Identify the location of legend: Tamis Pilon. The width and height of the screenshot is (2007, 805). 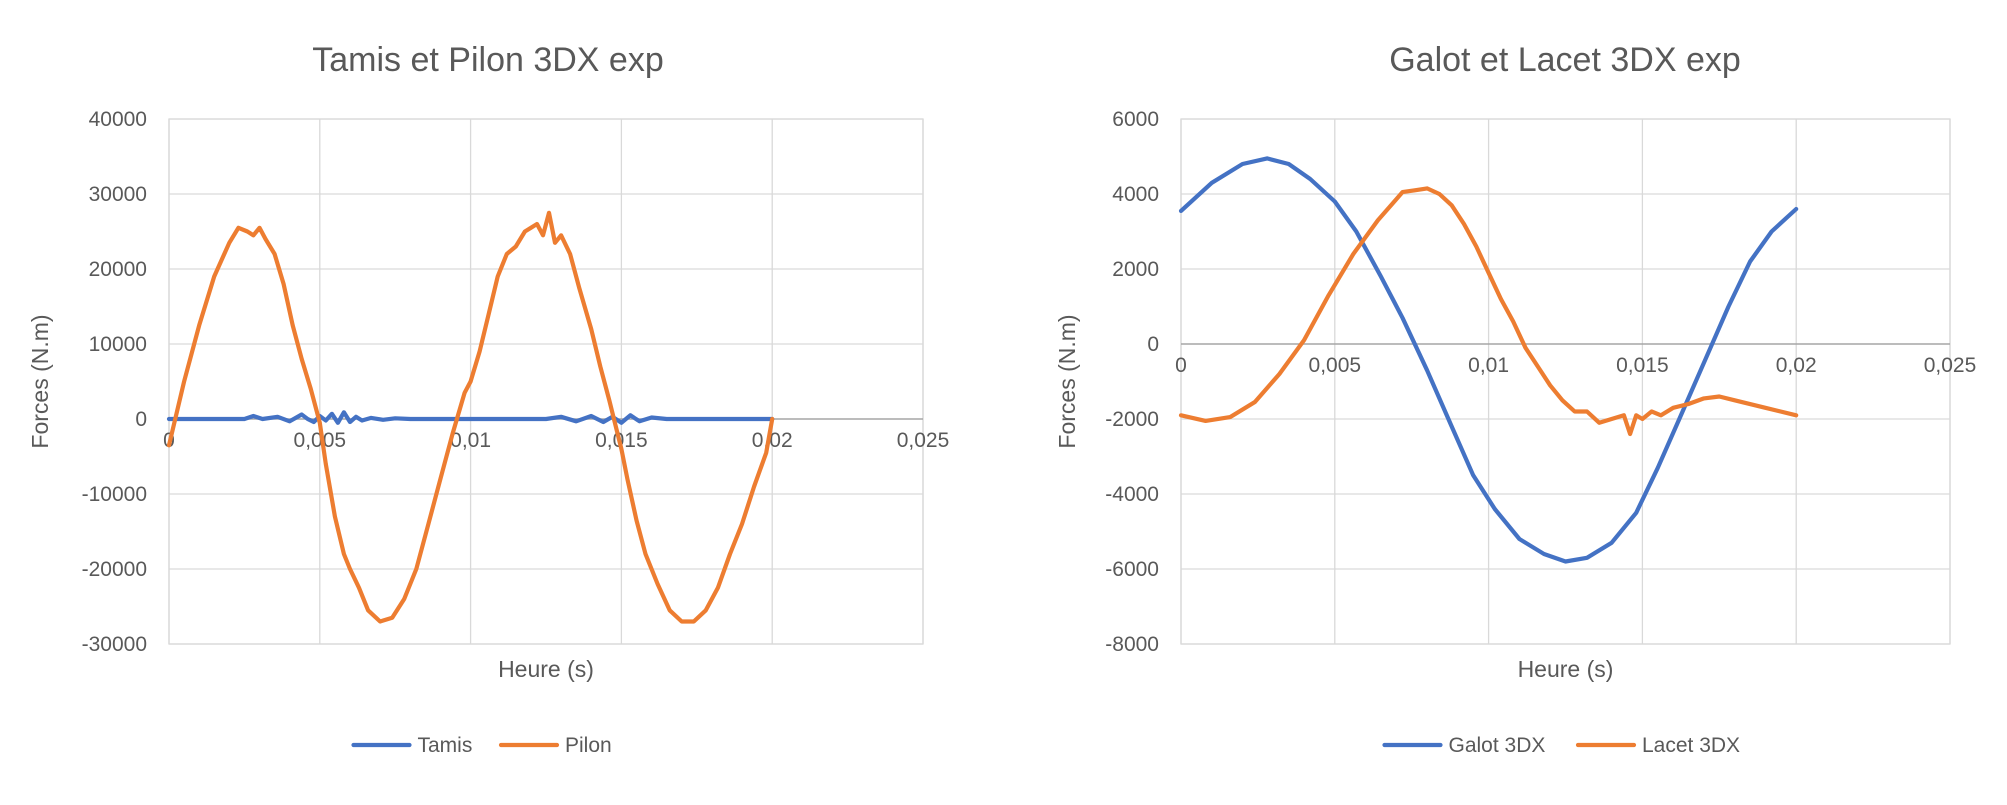
(481, 745).